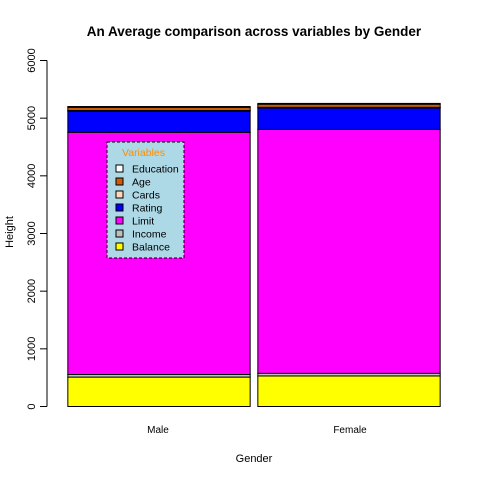 The width and height of the screenshot is (480, 480). I want to click on bar-male-balance, so click(159, 391).